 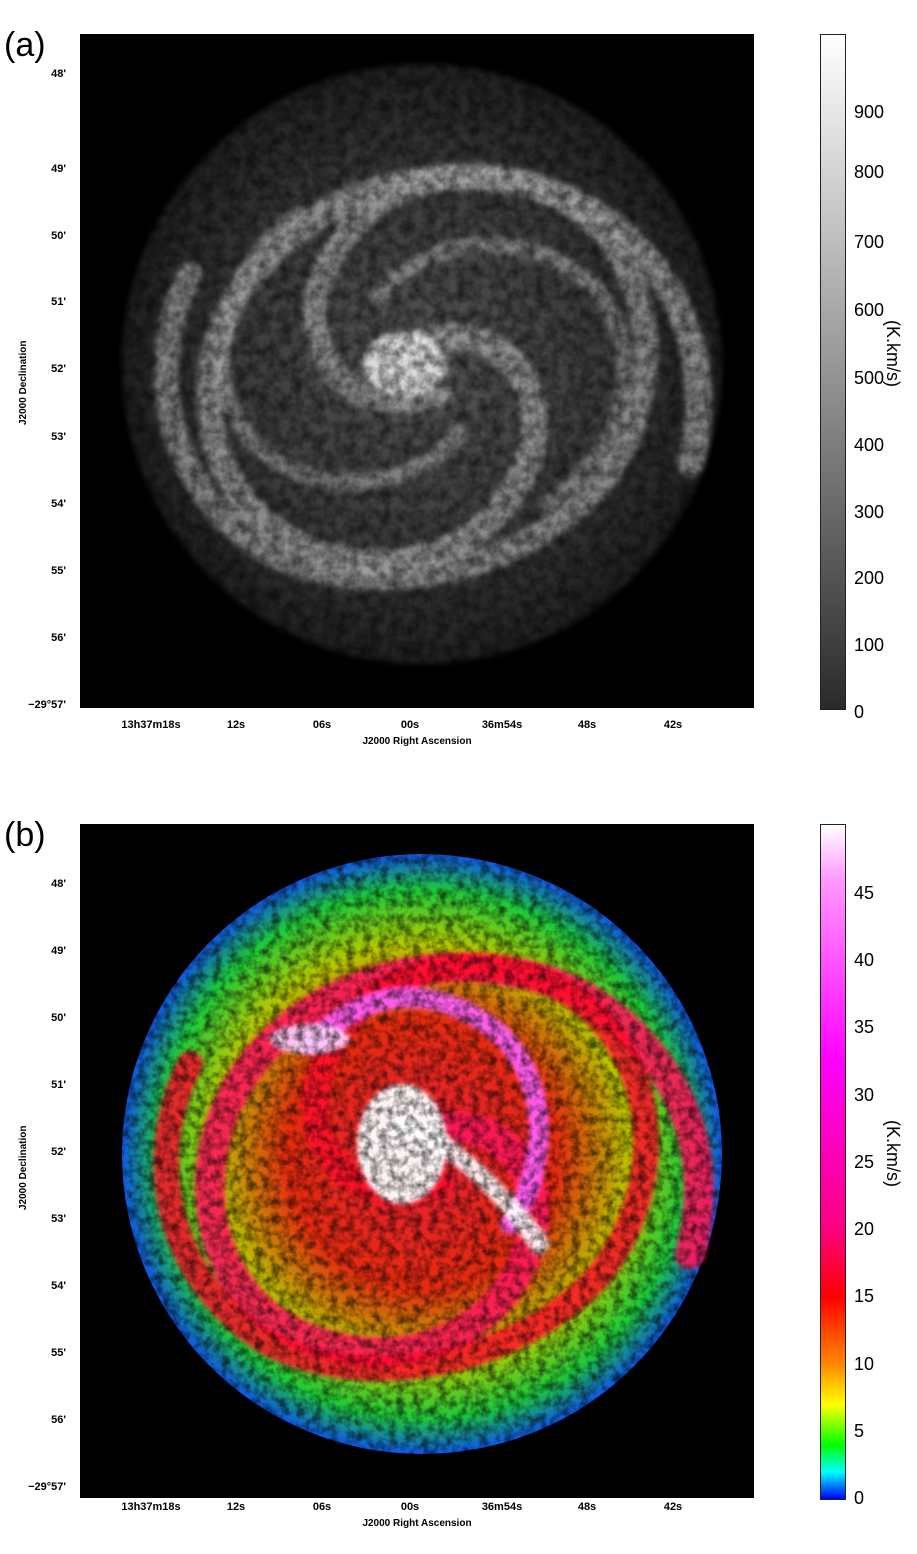 What do you see at coordinates (869, 645) in the screenshot?
I see `colorbar-a-tick-100: 100` at bounding box center [869, 645].